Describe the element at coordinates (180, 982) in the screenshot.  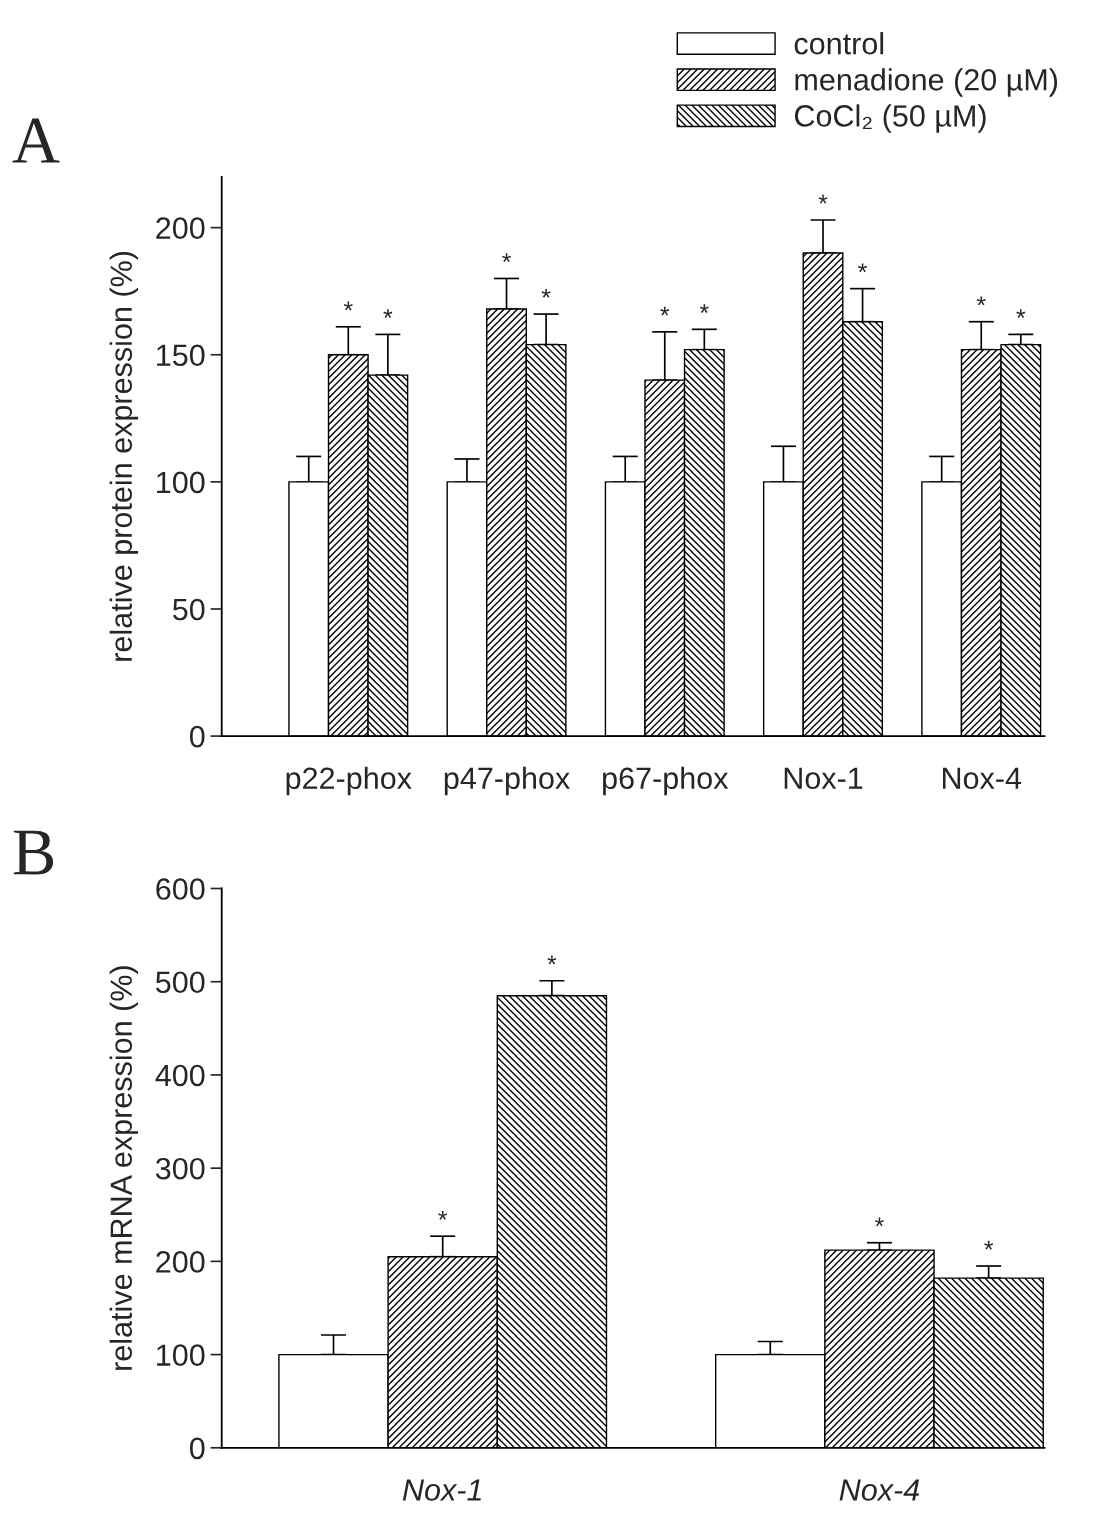
I see `y-tick-label: 500` at that location.